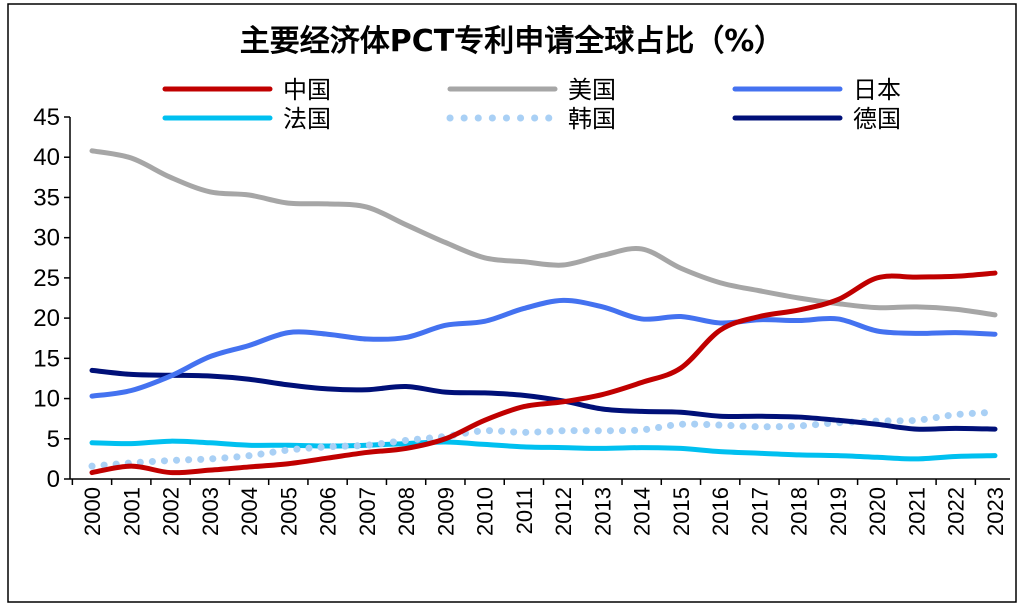 The height and width of the screenshot is (608, 1024). What do you see at coordinates (171, 511) in the screenshot?
I see `x-tick-label: 2002` at bounding box center [171, 511].